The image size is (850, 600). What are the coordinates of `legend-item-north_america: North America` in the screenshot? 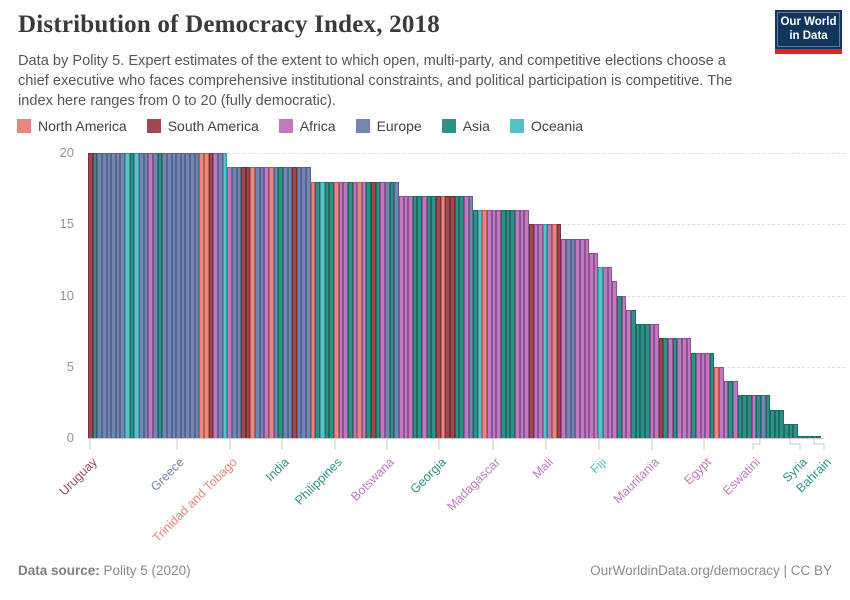 It's located at (72, 126).